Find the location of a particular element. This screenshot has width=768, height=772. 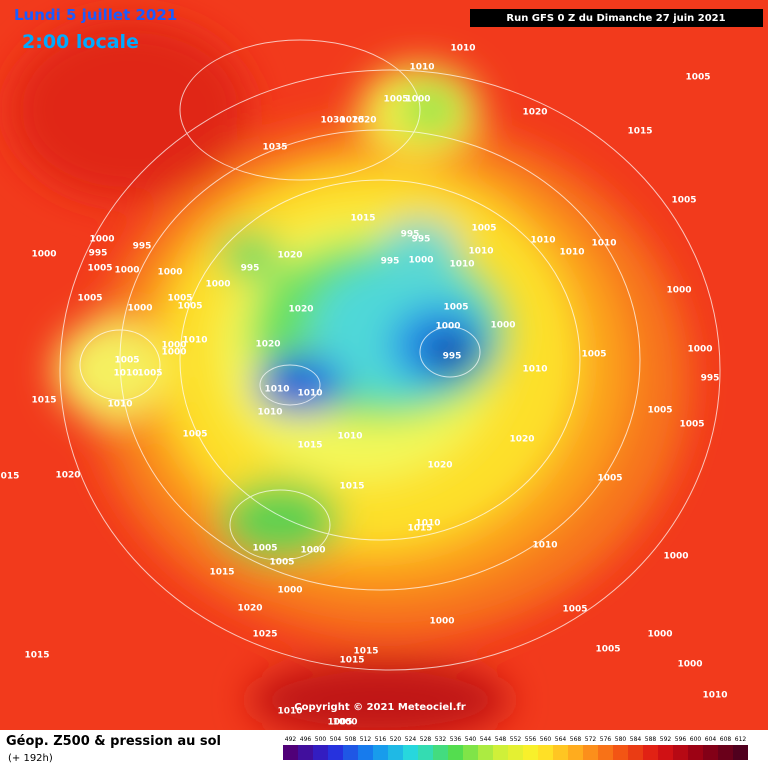

colorbar-label: 532 is located at coordinates (441, 739).